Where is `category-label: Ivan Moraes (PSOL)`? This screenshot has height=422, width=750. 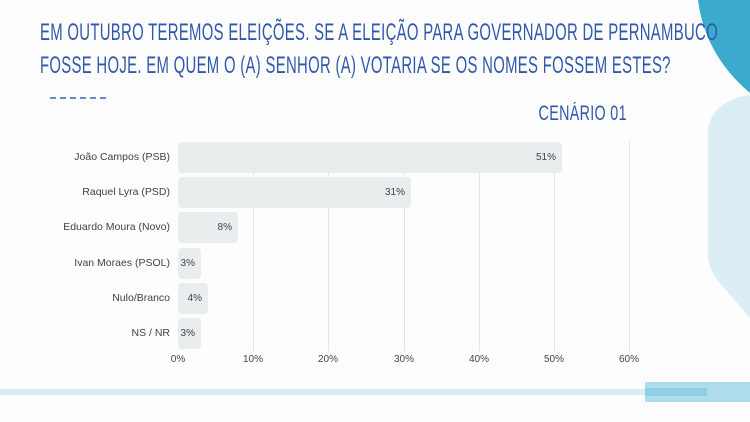
category-label: Ivan Moraes (PSOL) is located at coordinates (122, 263).